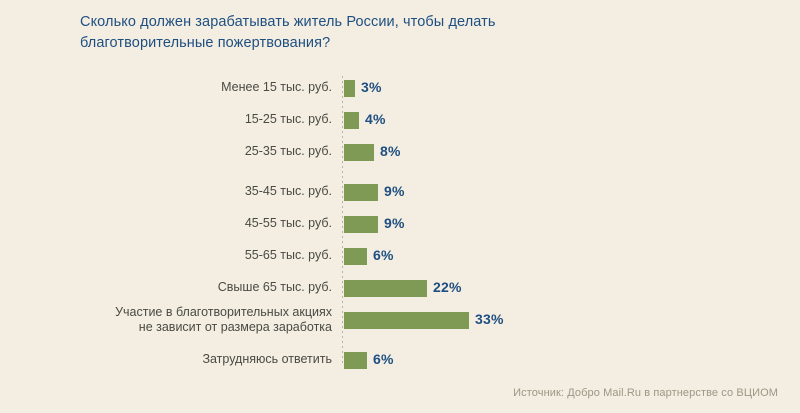 This screenshot has height=413, width=800. I want to click on table-row: Свыше 65 тыс. руб. 22%, so click(400, 291).